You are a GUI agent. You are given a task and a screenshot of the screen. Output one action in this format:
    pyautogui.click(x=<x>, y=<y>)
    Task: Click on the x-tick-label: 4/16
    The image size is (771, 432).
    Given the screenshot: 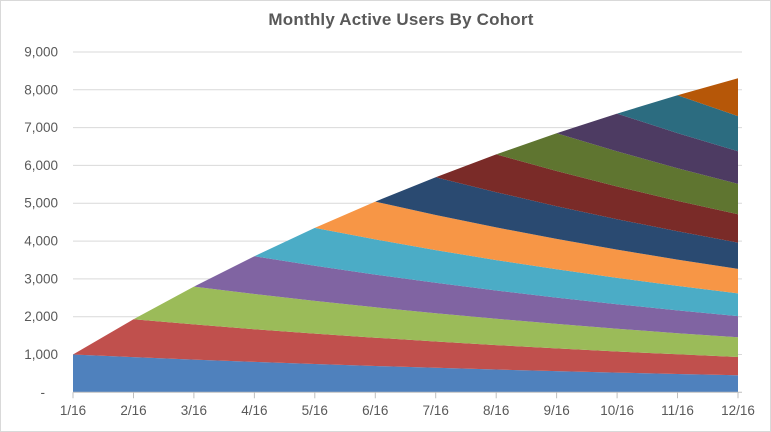 What is the action you would take?
    pyautogui.click(x=254, y=410)
    